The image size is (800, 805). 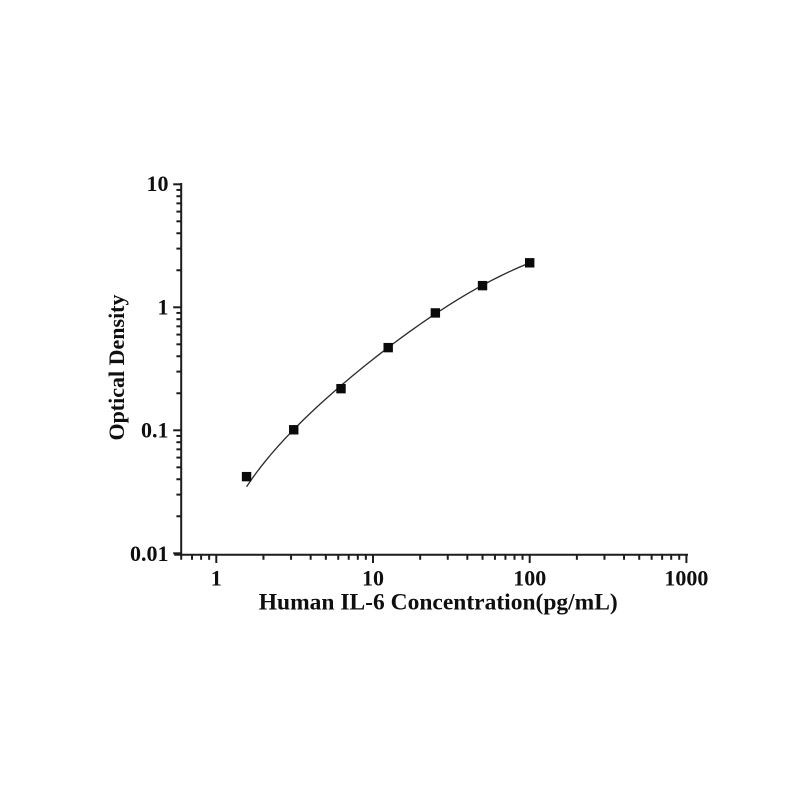 What do you see at coordinates (529, 578) in the screenshot?
I see `svg-text: 100` at bounding box center [529, 578].